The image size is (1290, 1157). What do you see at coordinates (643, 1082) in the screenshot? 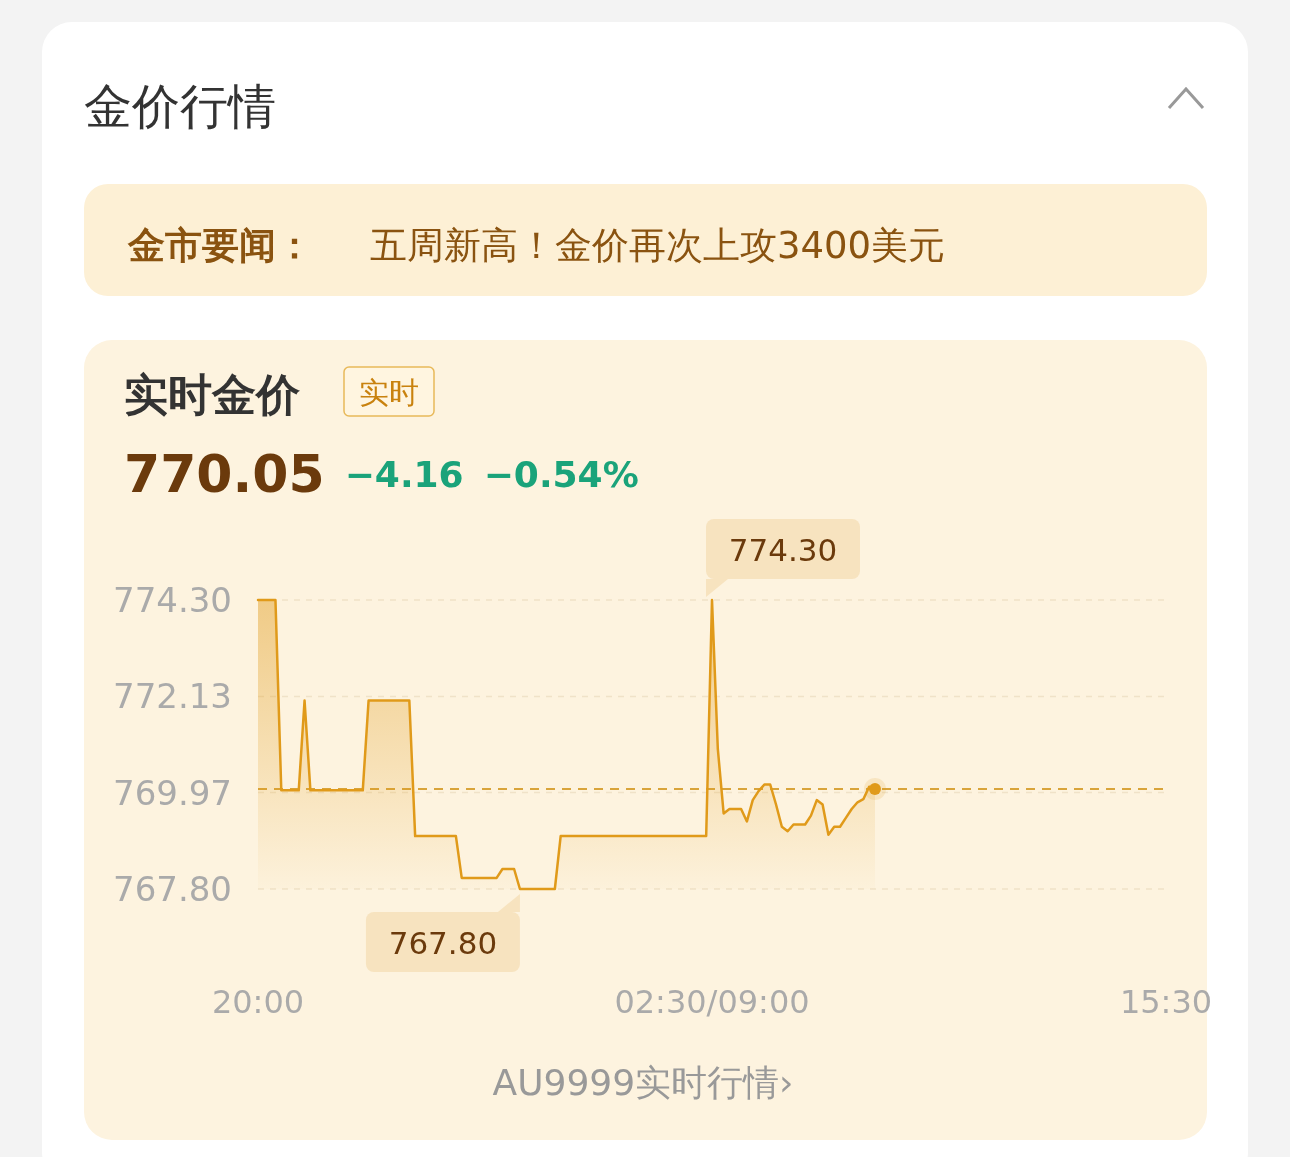
I see `annotation: AU9999实时行情›` at bounding box center [643, 1082].